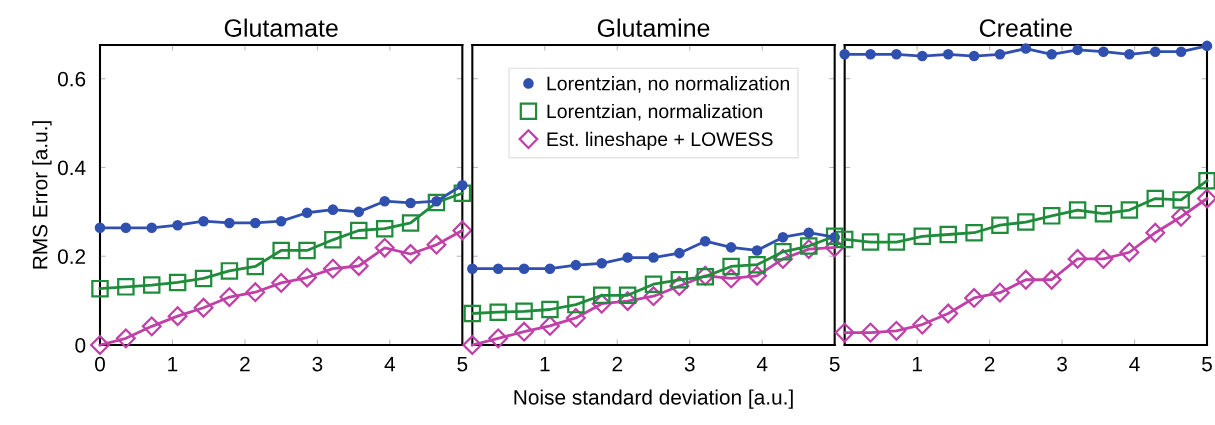 The height and width of the screenshot is (425, 1215). I want to click on y-tick-label: 0.2, so click(71, 256).